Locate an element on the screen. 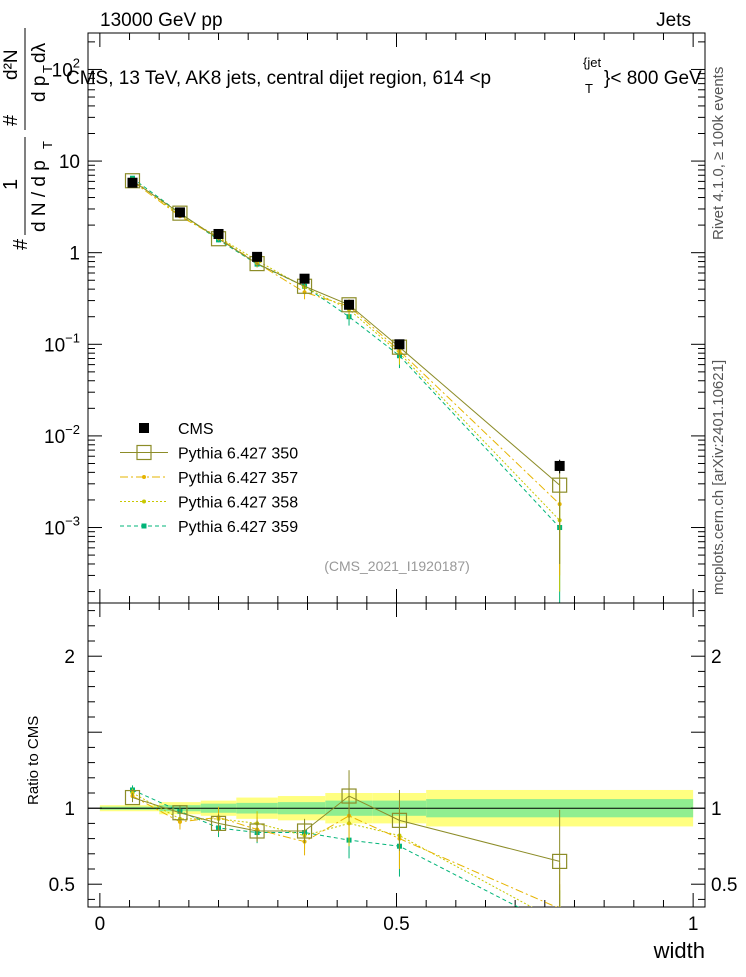 This screenshot has height=977, width=746. x-tick-label: 0.5 is located at coordinates (396, 924).